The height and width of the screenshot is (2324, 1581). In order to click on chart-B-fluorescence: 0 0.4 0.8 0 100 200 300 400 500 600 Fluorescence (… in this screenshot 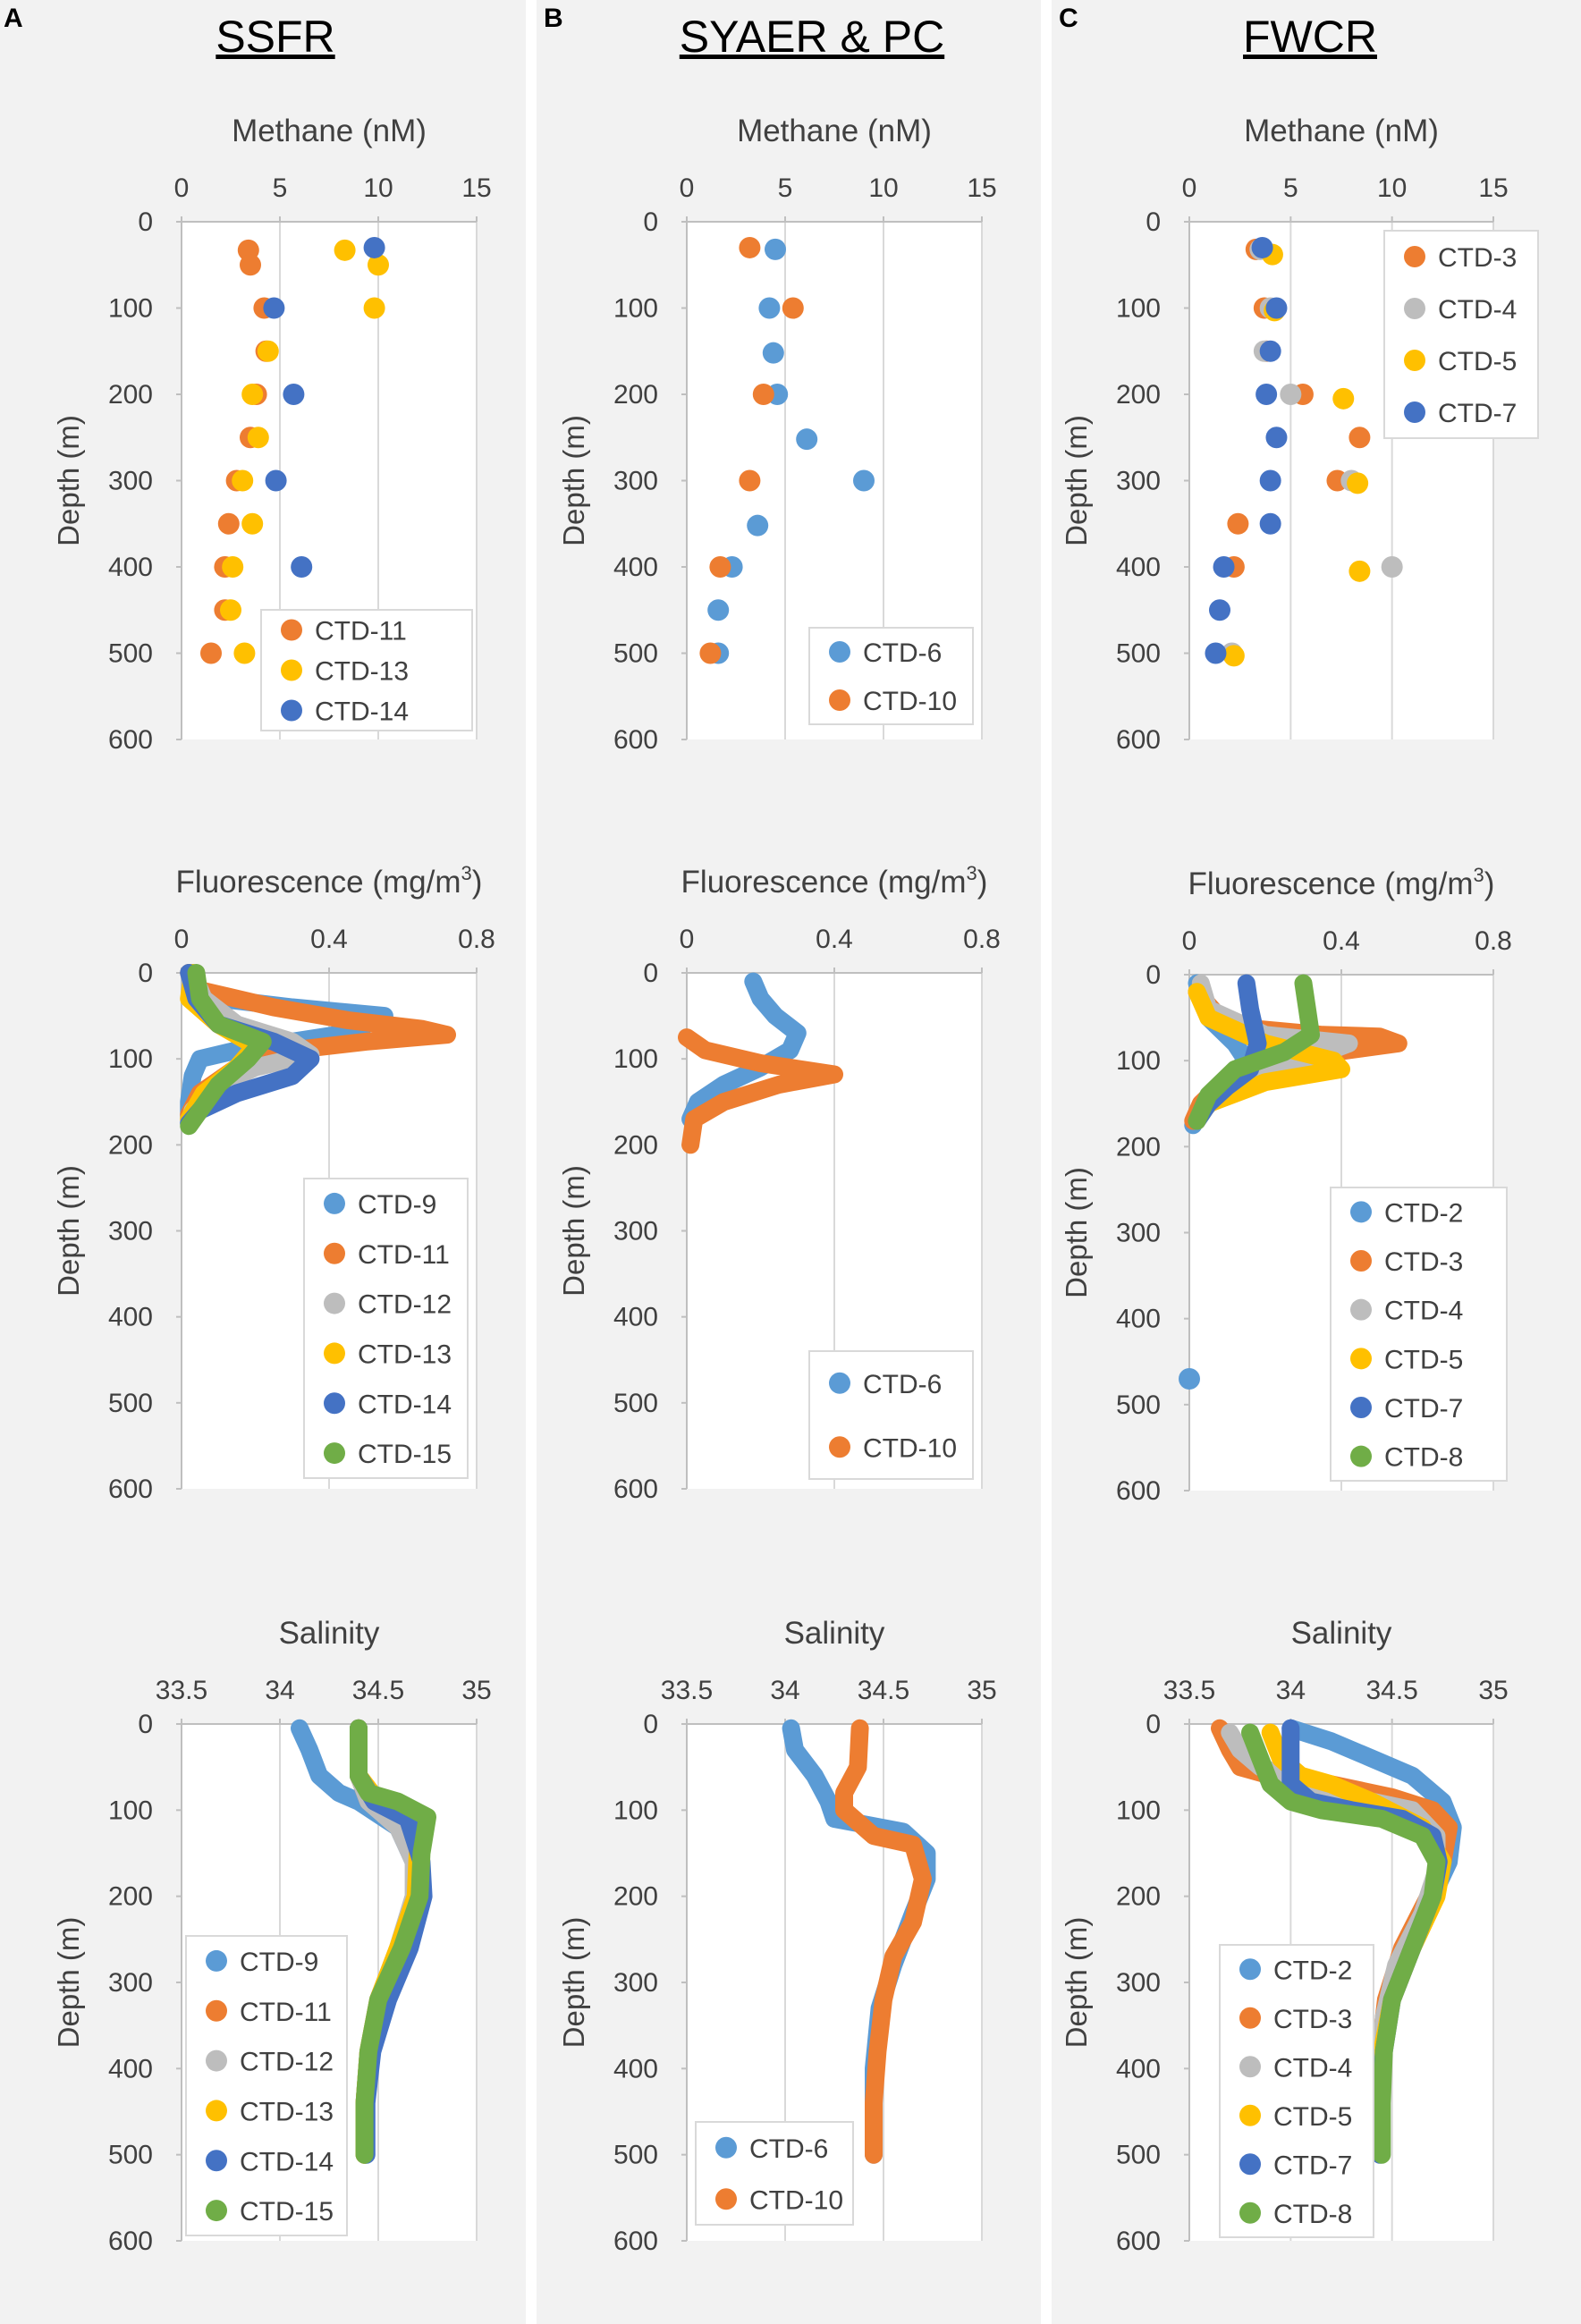, I will do `click(779, 1183)`.